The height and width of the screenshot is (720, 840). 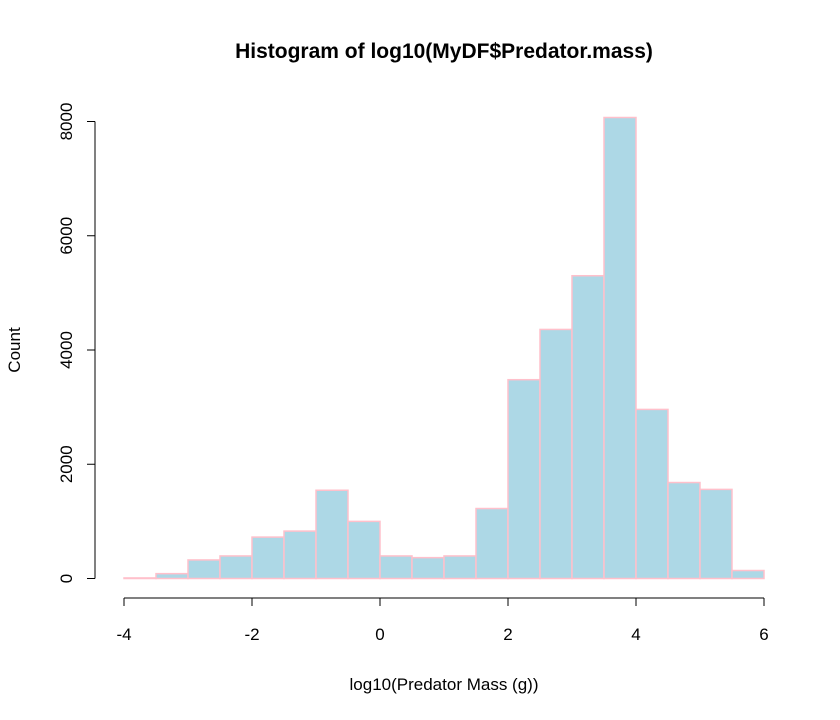 What do you see at coordinates (635, 634) in the screenshot?
I see `x-tick-label: 4` at bounding box center [635, 634].